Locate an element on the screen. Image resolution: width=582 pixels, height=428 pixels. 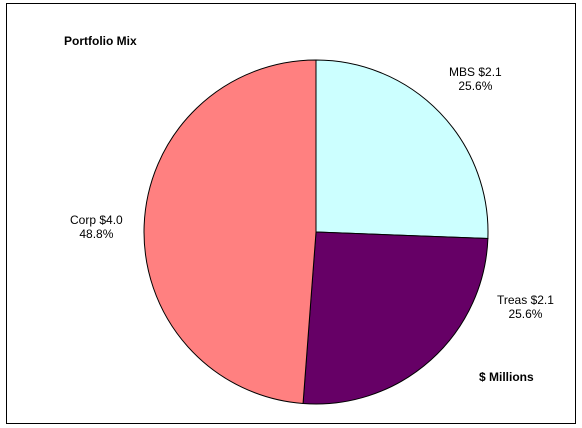
slice-value: $4.0 is located at coordinates (111, 220).